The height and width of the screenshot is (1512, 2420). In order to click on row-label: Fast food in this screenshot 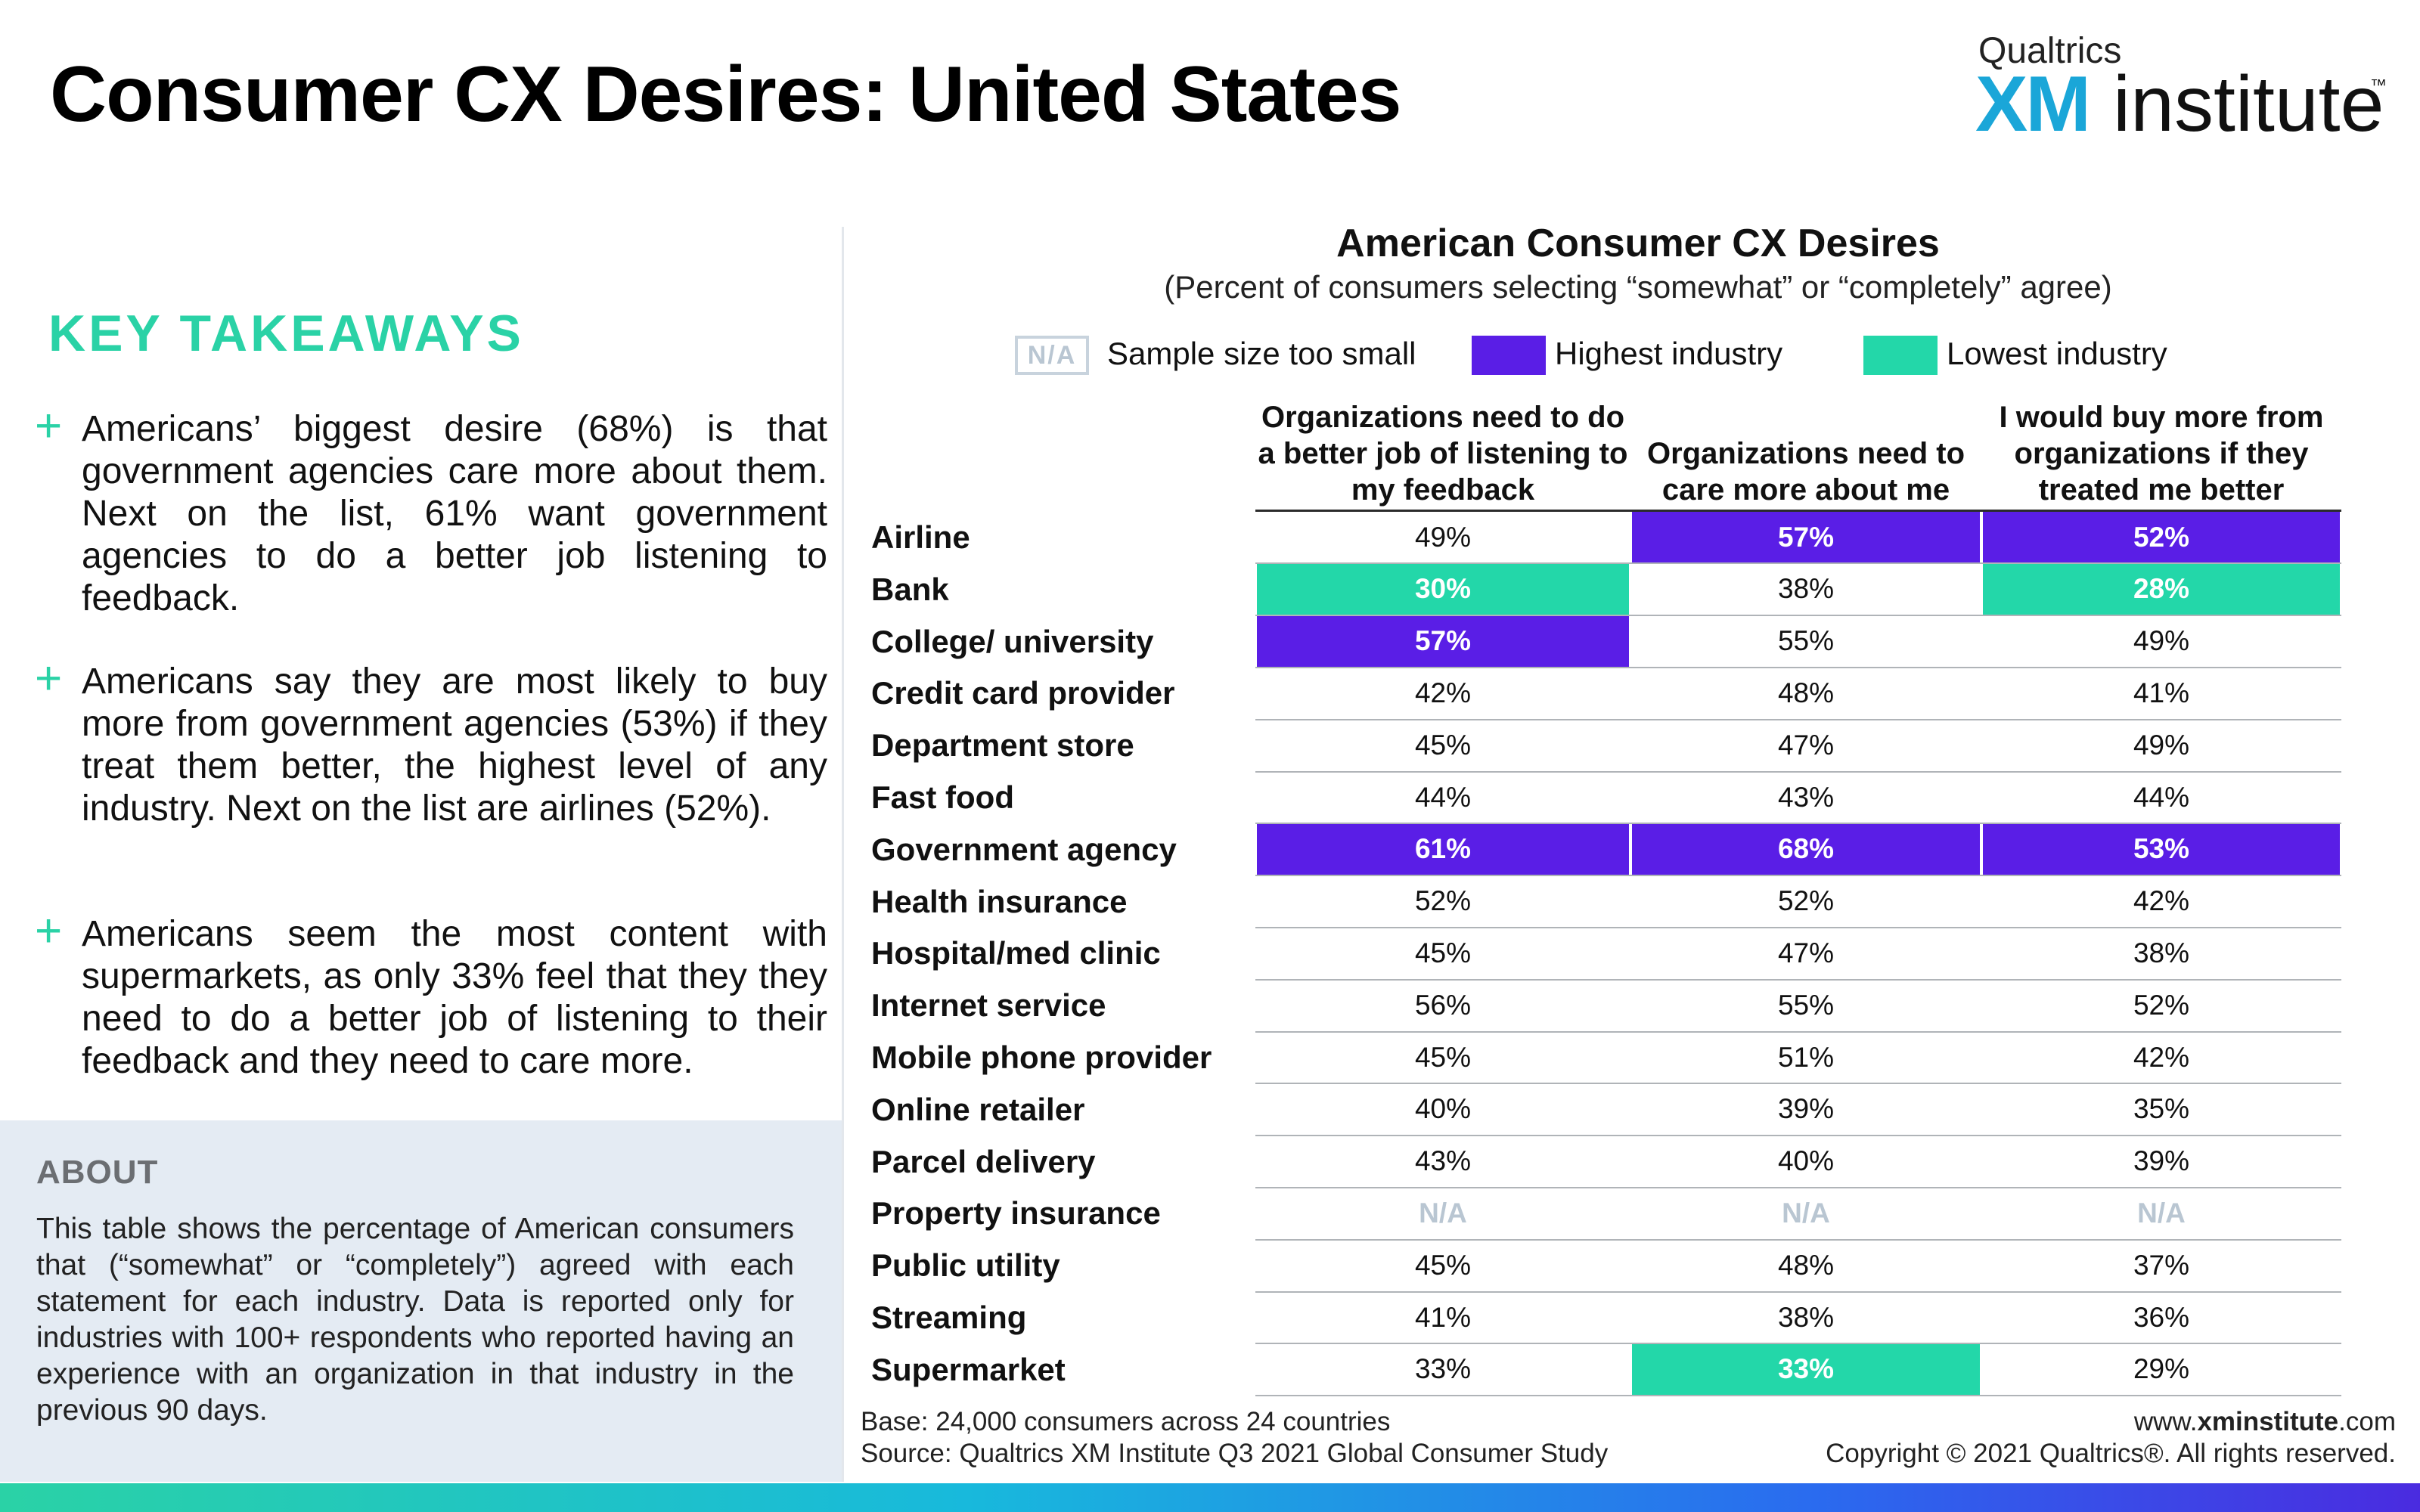, I will do `click(943, 797)`.